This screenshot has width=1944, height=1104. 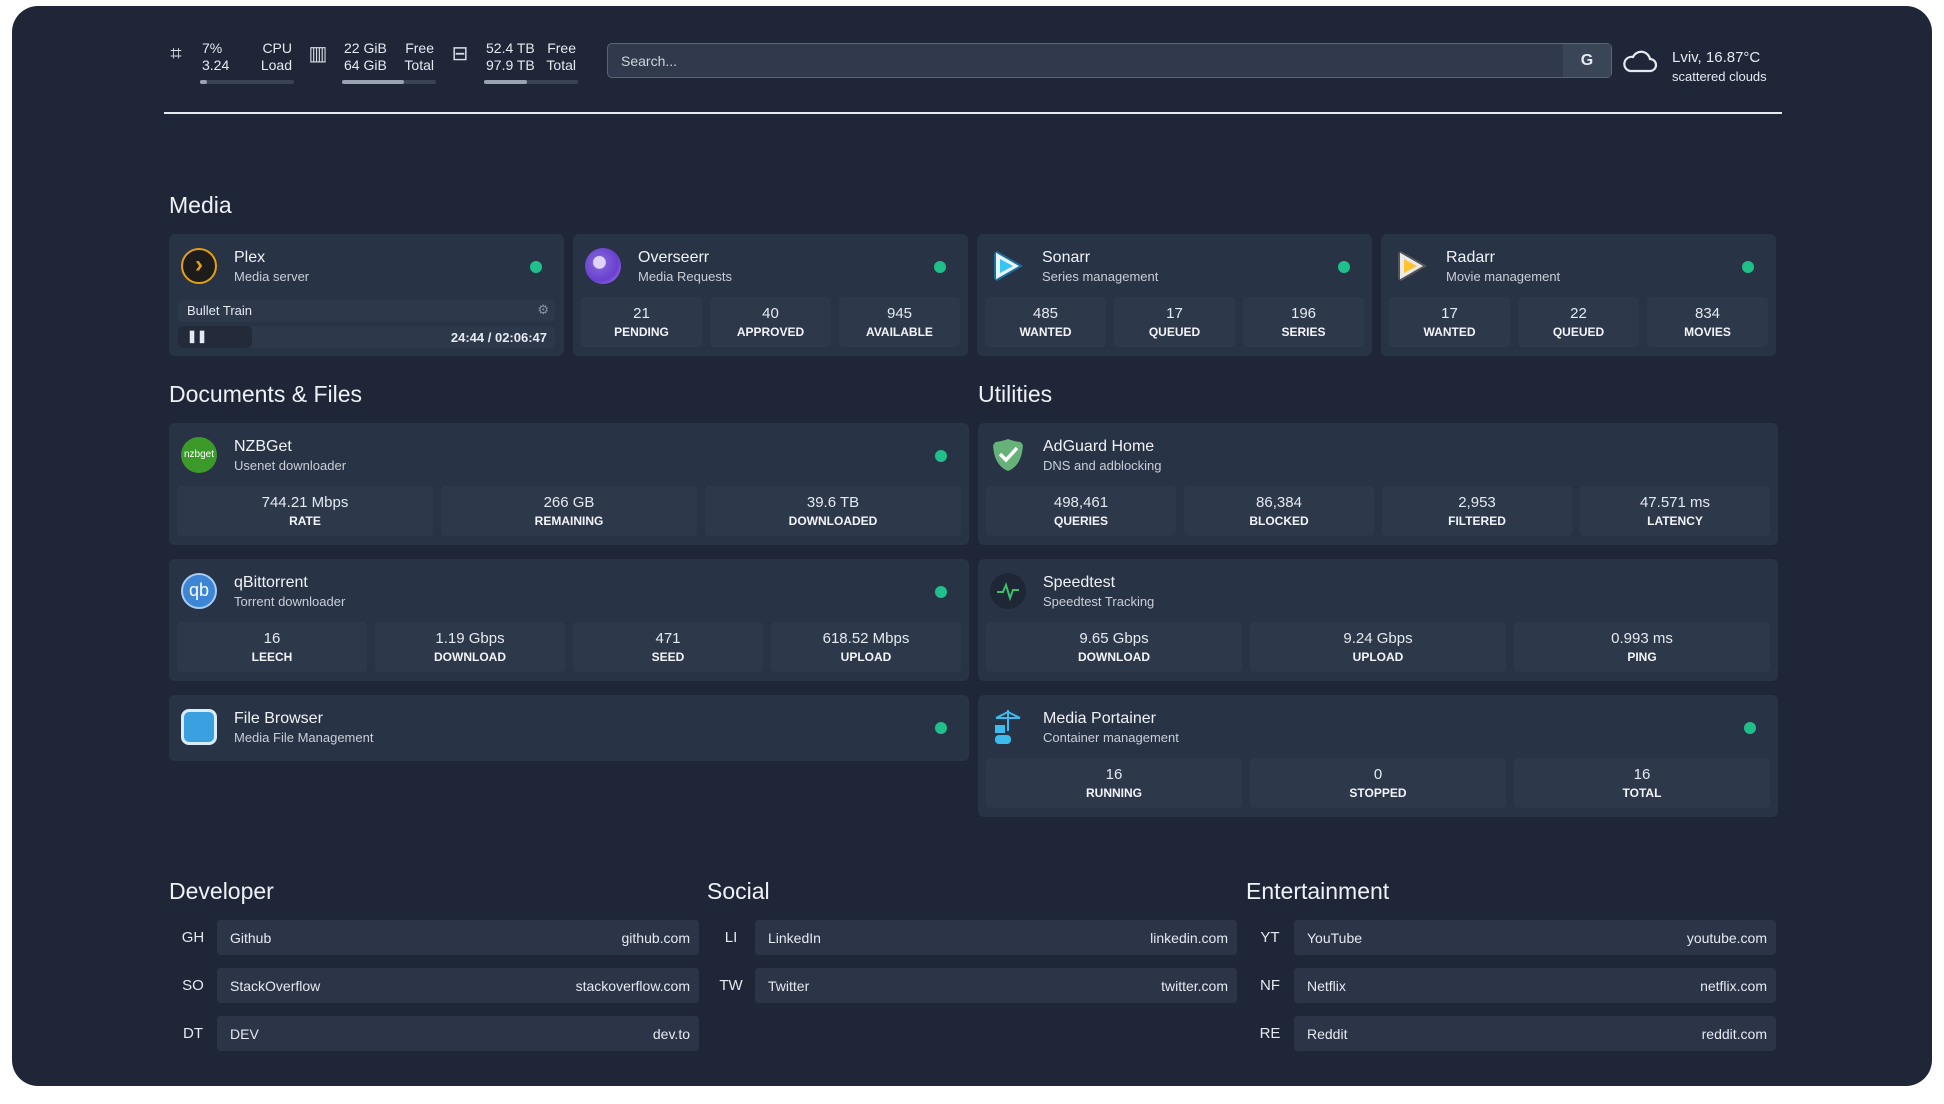 I want to click on bookmark-link: LI LinkedIn linkedin.com, so click(x=972, y=937).